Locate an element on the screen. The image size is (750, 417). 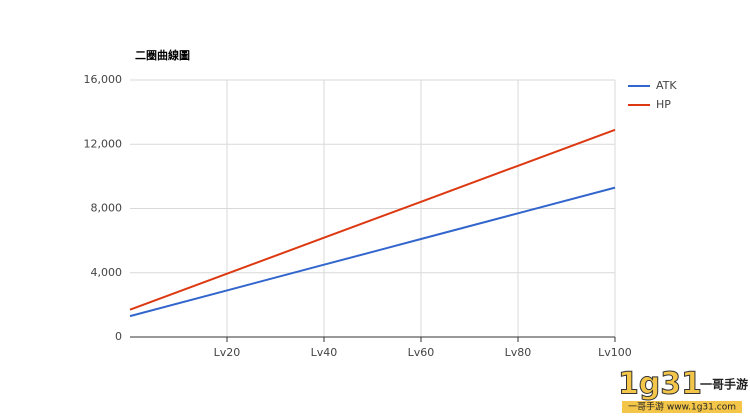
y-tick-label: 0 is located at coordinates (118, 336).